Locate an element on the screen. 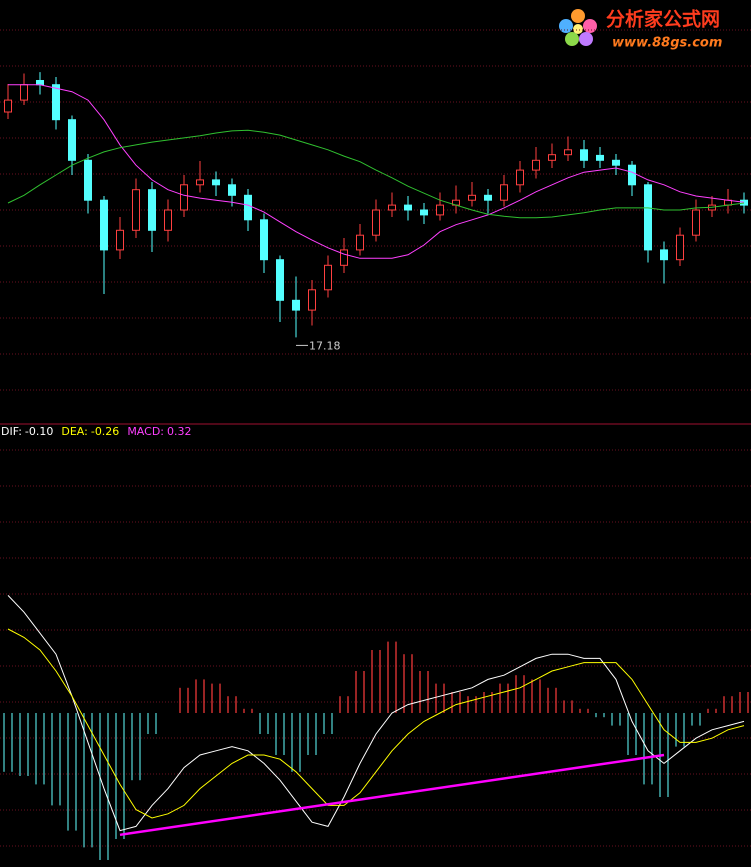 This screenshot has width=751, height=867. legend-value: -0.26 is located at coordinates (105, 431).